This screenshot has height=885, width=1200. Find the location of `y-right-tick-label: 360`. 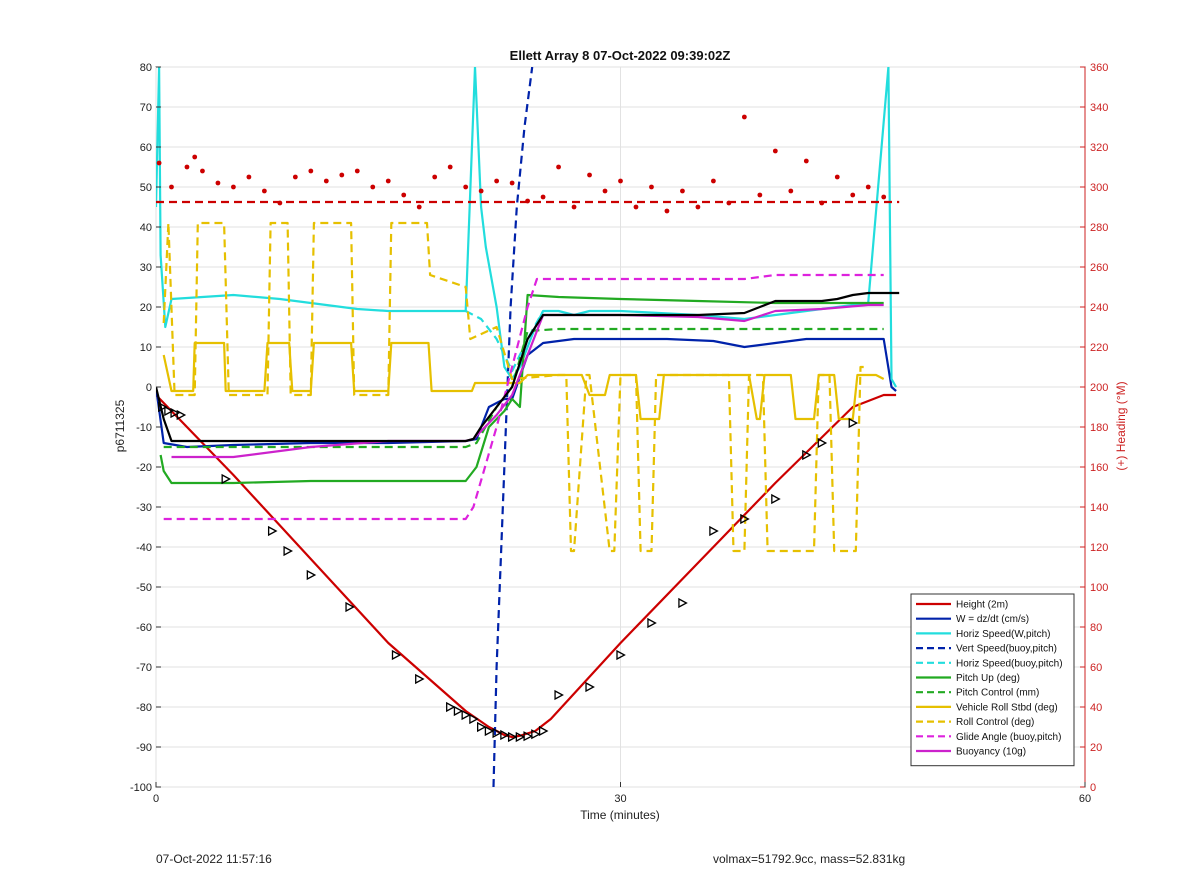

y-right-tick-label: 360 is located at coordinates (1099, 68).